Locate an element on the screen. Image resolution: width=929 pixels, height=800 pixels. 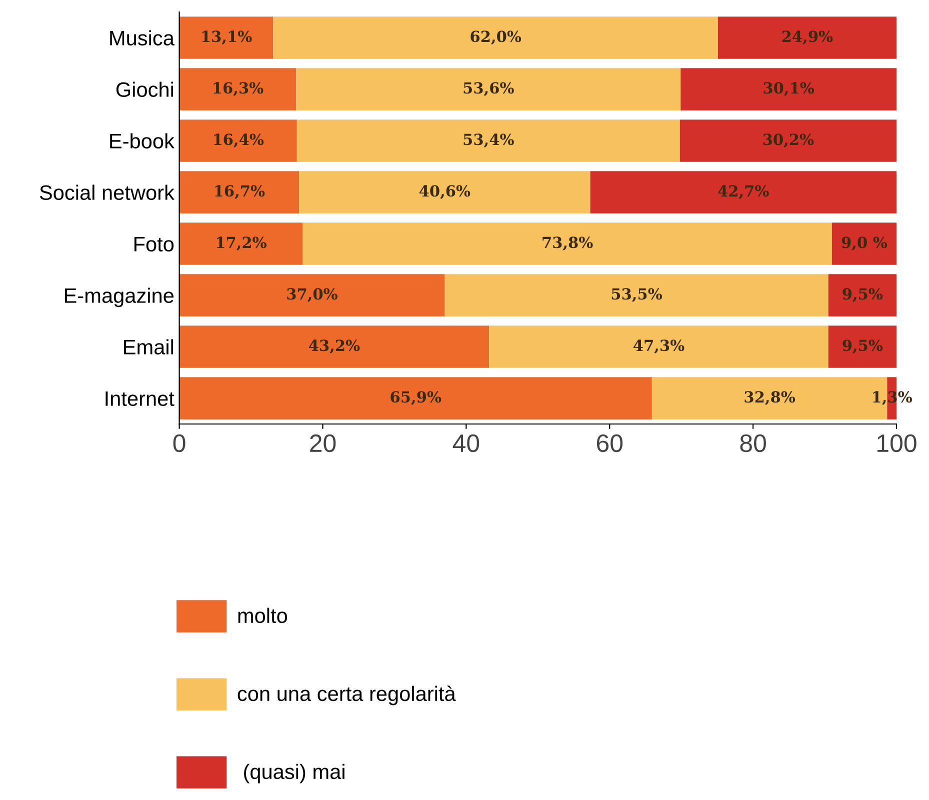
data-label: 16,4% is located at coordinates (239, 141).